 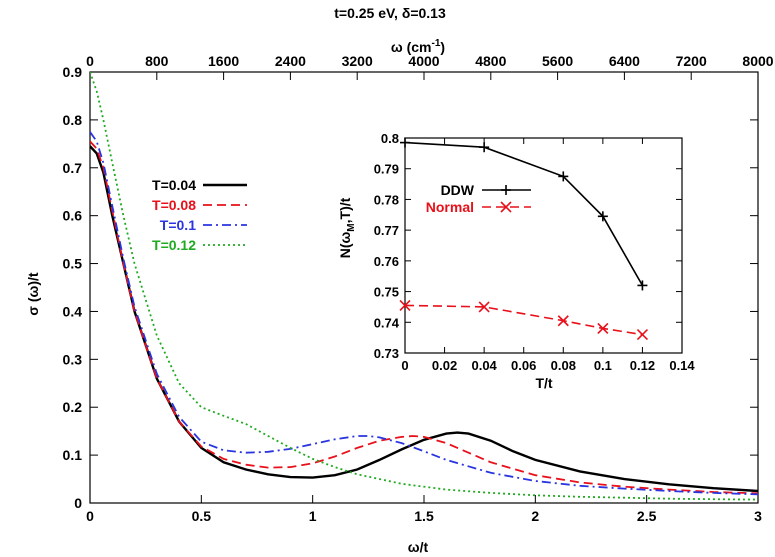 What do you see at coordinates (386, 230) in the screenshot?
I see `inset-y-tick-label: 0.77` at bounding box center [386, 230].